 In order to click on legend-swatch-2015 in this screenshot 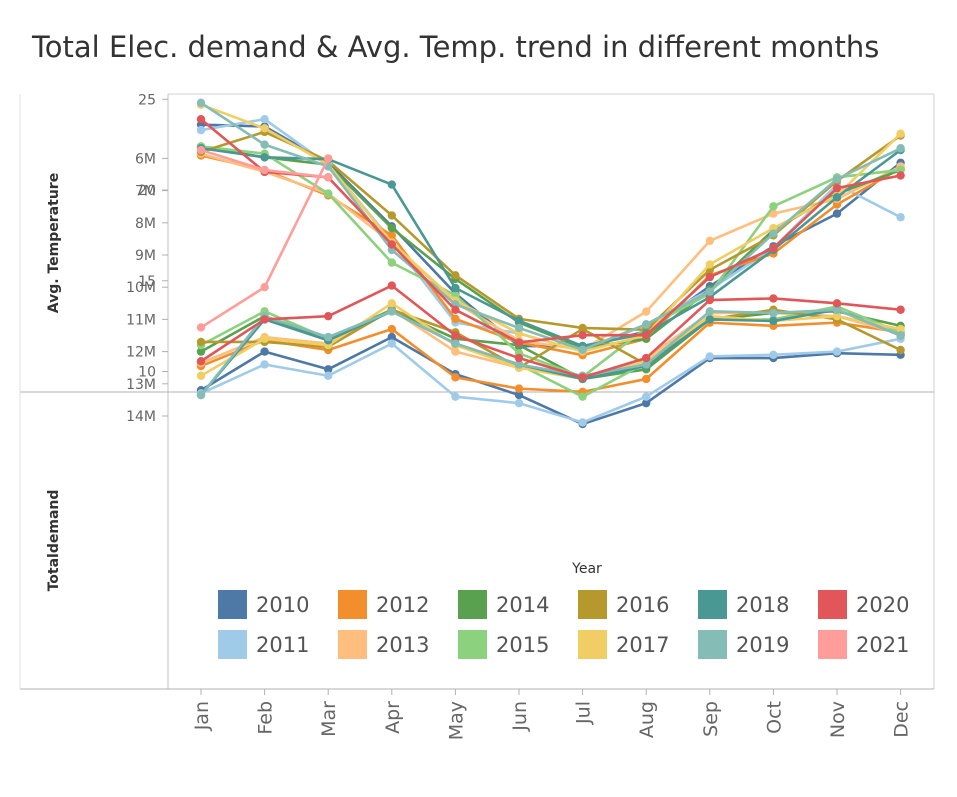, I will do `click(472, 644)`.